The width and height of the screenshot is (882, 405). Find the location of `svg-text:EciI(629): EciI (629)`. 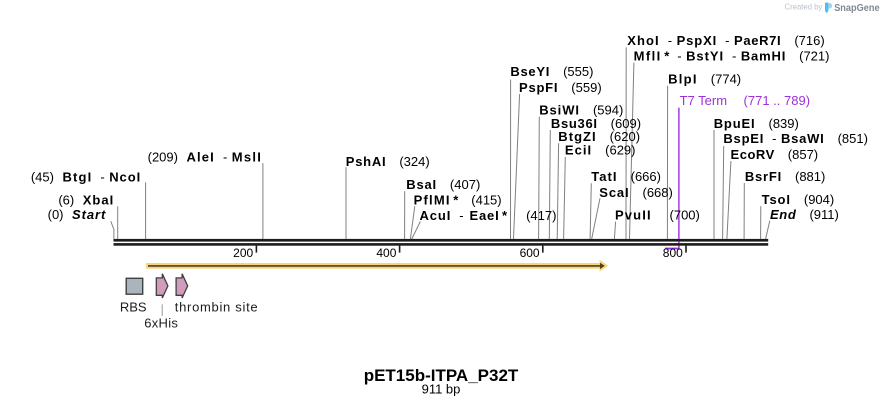

svg-text:EciI(629): EciI (629) is located at coordinates (600, 150).